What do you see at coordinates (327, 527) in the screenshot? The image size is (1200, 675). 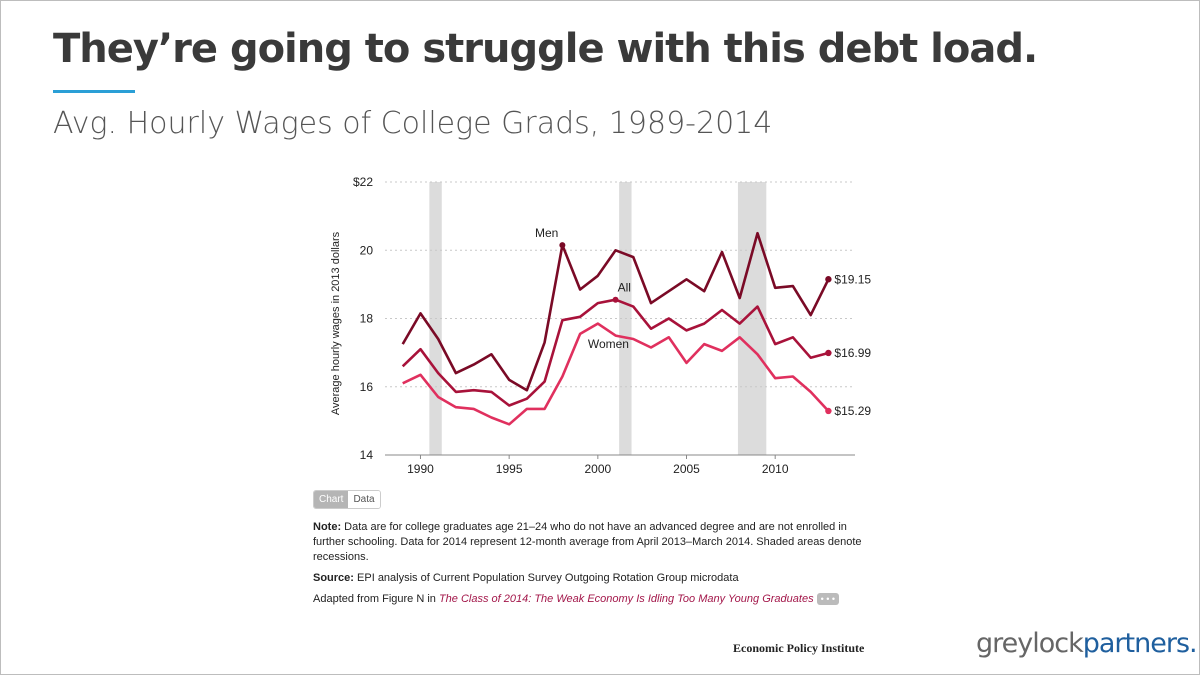 I see `note-label: Note:` at bounding box center [327, 527].